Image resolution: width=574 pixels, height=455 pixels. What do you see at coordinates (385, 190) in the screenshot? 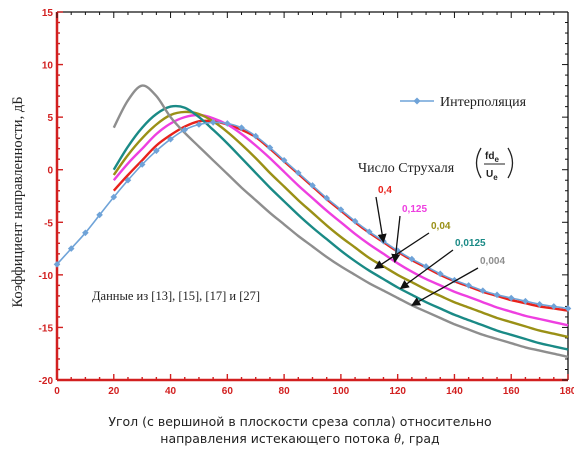
I see `annotation-label: 0,4` at bounding box center [385, 190].